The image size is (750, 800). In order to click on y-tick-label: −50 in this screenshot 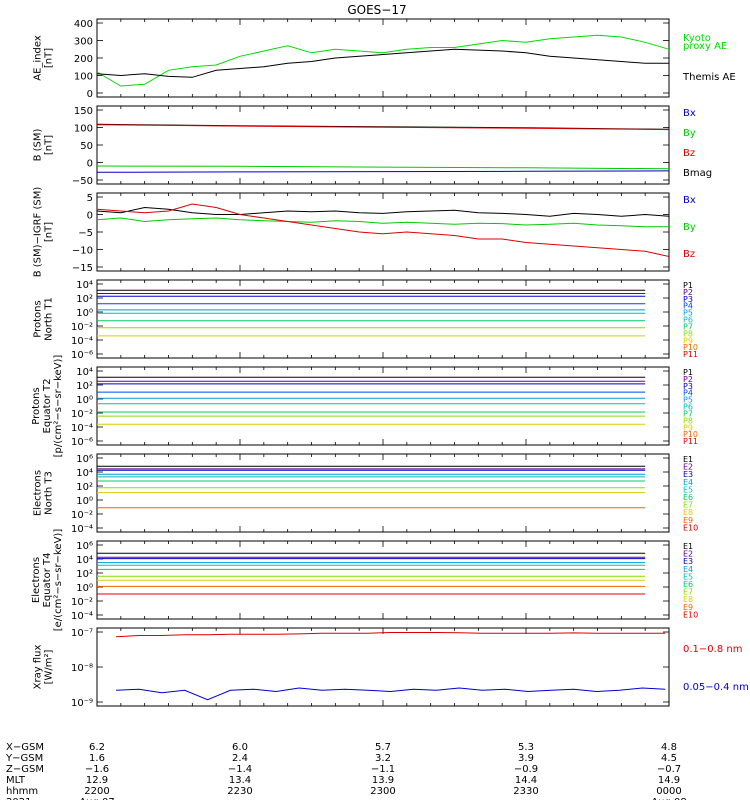, I will do `click(82, 181)`.